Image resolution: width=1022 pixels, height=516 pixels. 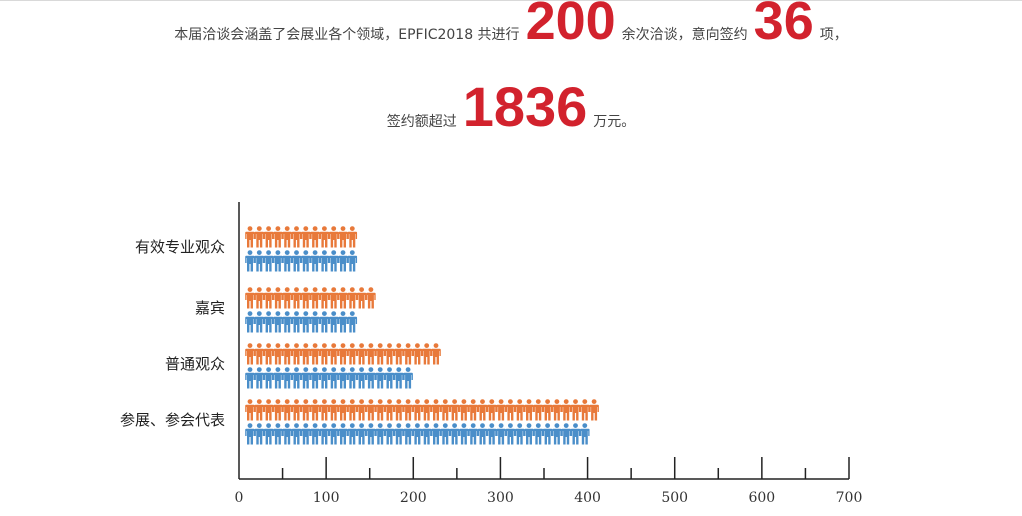 I want to click on highlight-number-talks: 200, so click(x=570, y=25).